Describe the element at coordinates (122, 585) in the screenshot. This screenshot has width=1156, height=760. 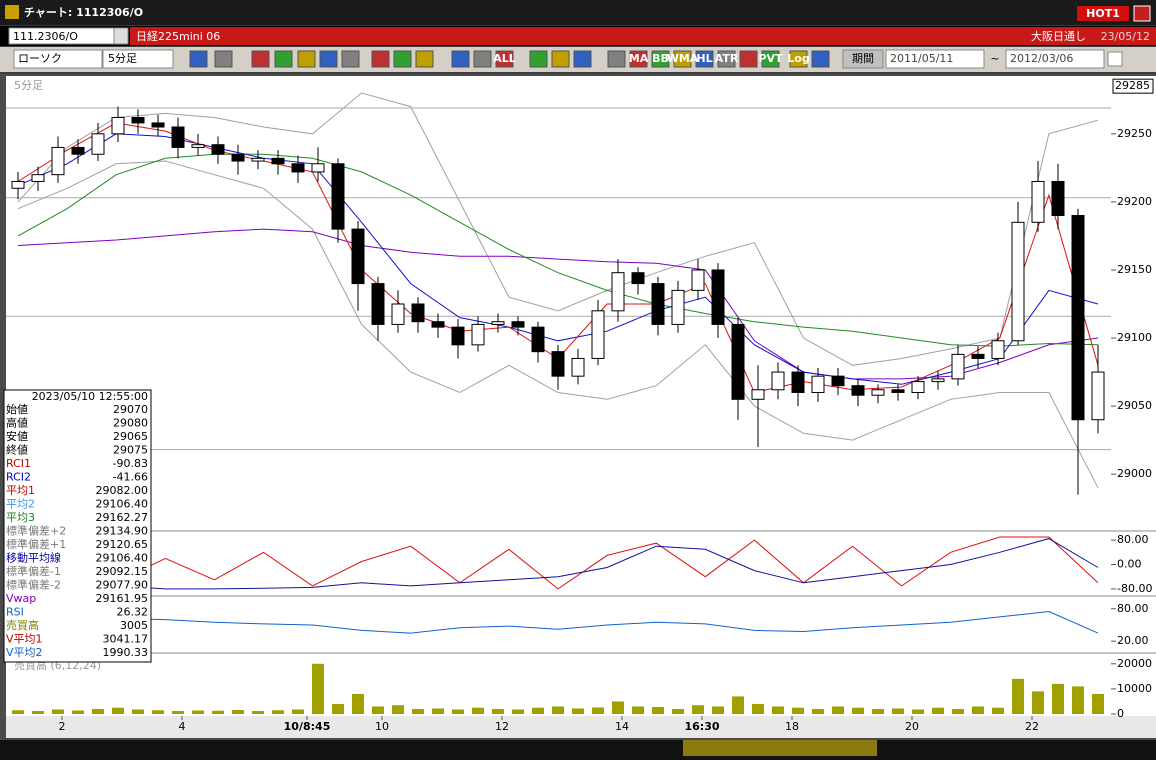
I see `info-value: 29077.90` at that location.